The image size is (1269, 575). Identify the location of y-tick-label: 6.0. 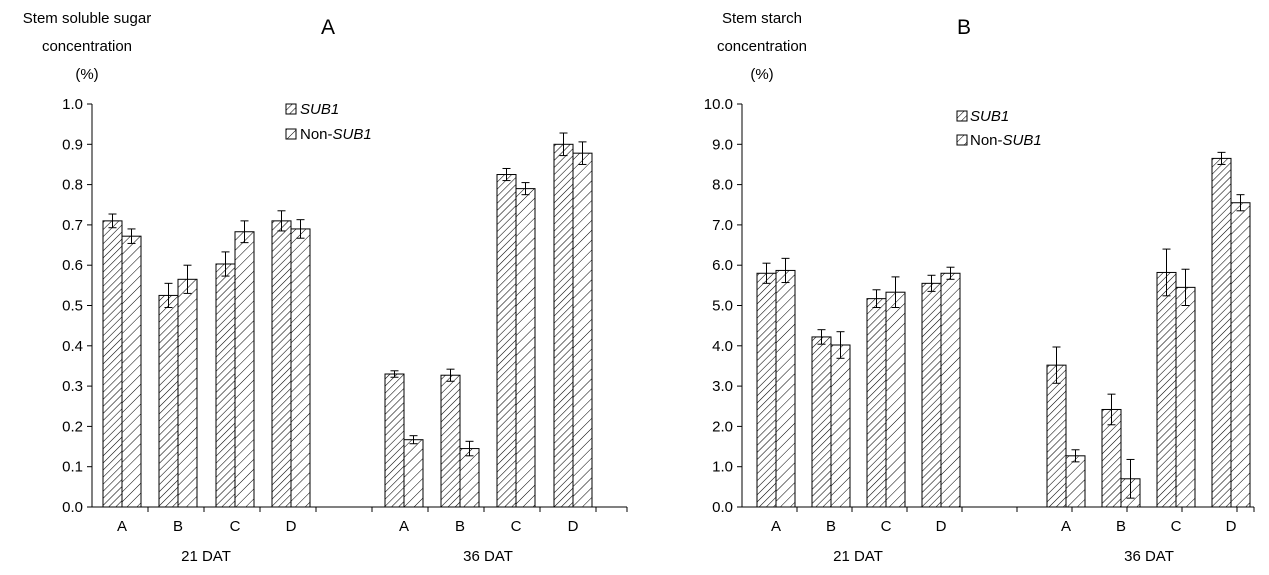
(722, 265).